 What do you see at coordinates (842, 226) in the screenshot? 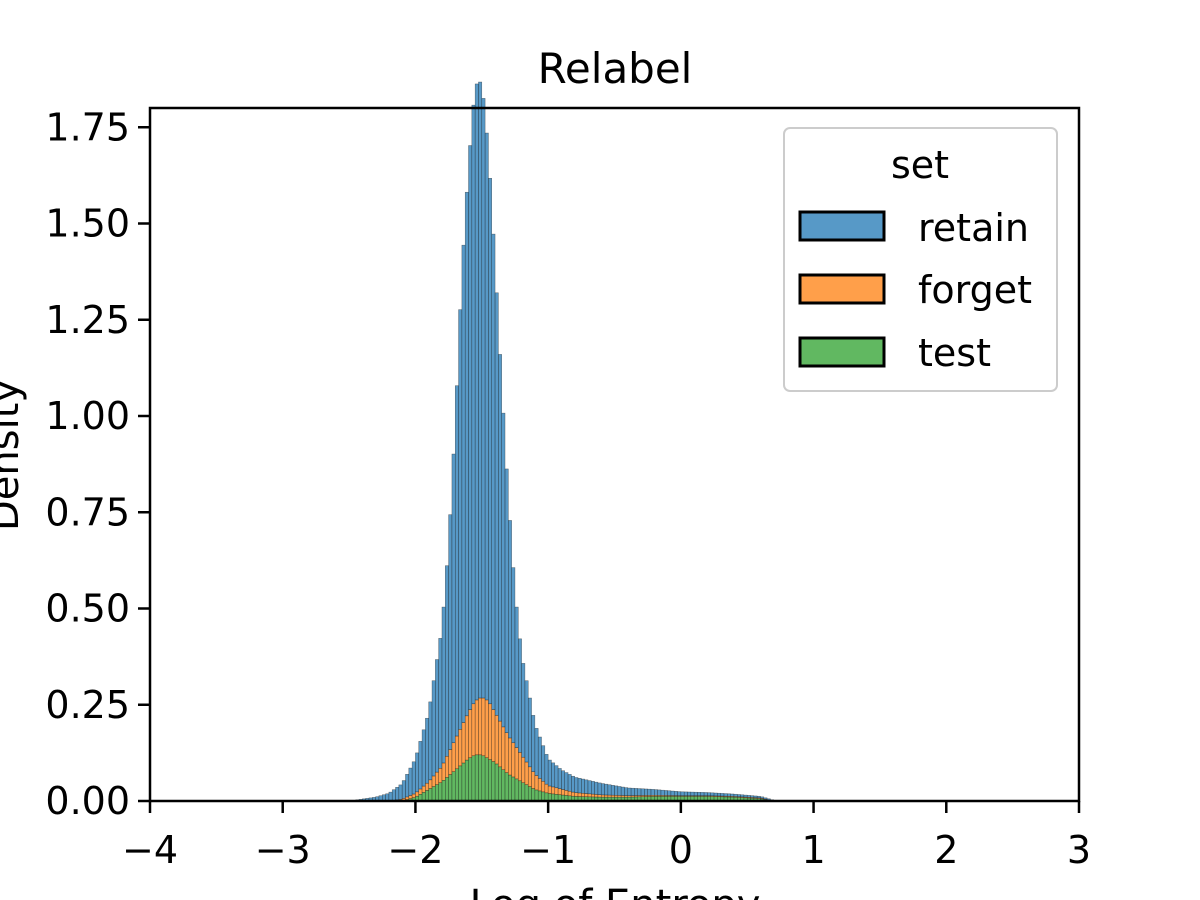
I see `legend-swatch-retain` at bounding box center [842, 226].